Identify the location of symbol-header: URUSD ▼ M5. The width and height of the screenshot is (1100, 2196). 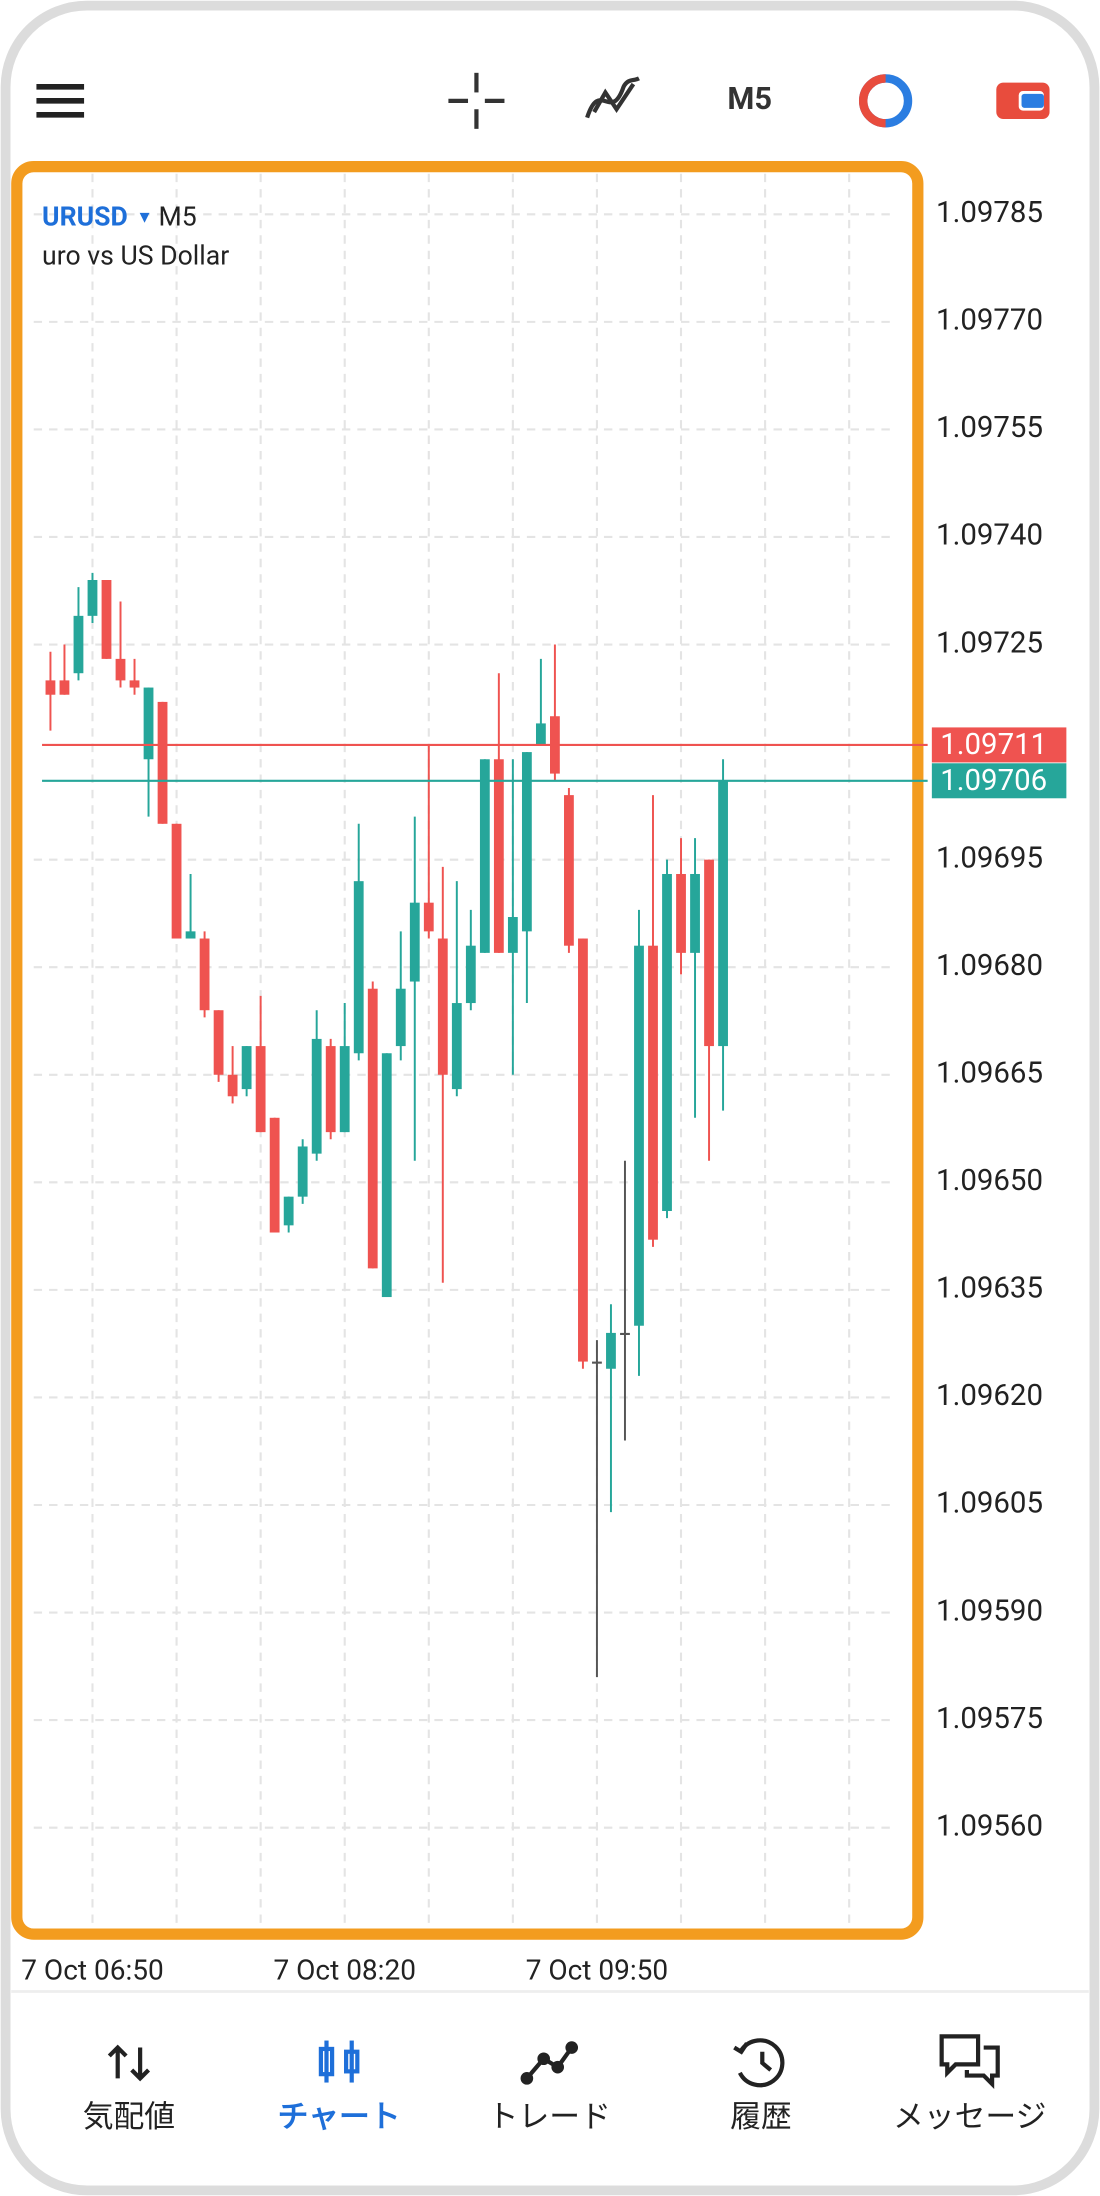
(119, 217).